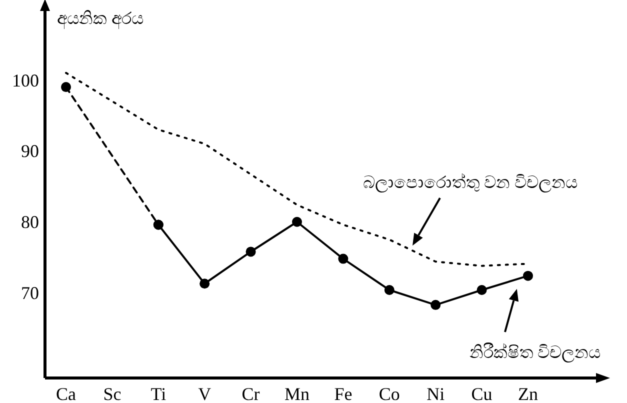 The image size is (627, 403). What do you see at coordinates (30, 151) in the screenshot?
I see `y-tick-label: 90` at bounding box center [30, 151].